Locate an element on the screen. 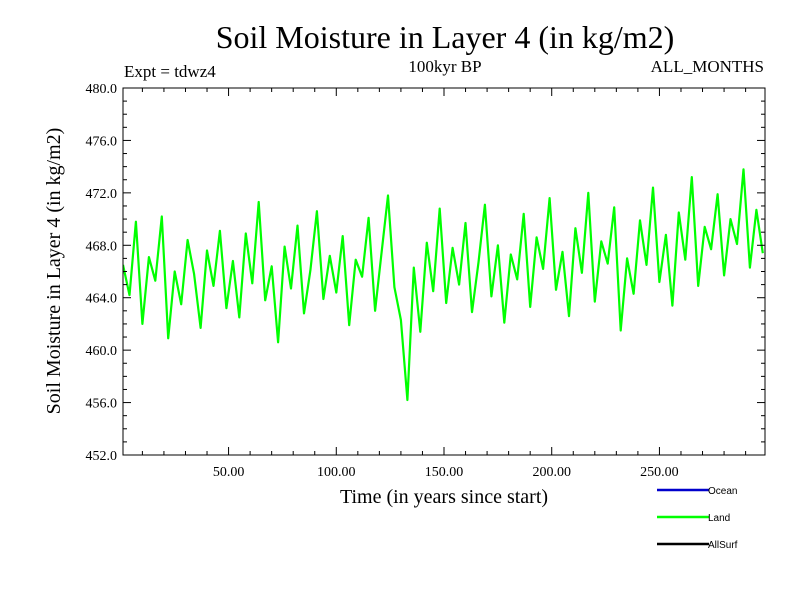 The image size is (800, 600). legend-label-land: Land is located at coordinates (719, 518).